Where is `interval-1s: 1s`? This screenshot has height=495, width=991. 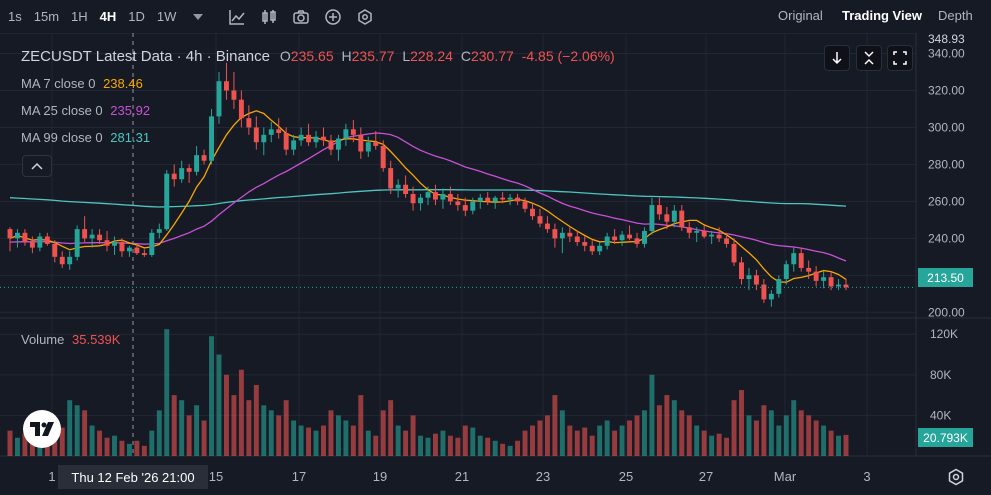 interval-1s: 1s is located at coordinates (15, 16).